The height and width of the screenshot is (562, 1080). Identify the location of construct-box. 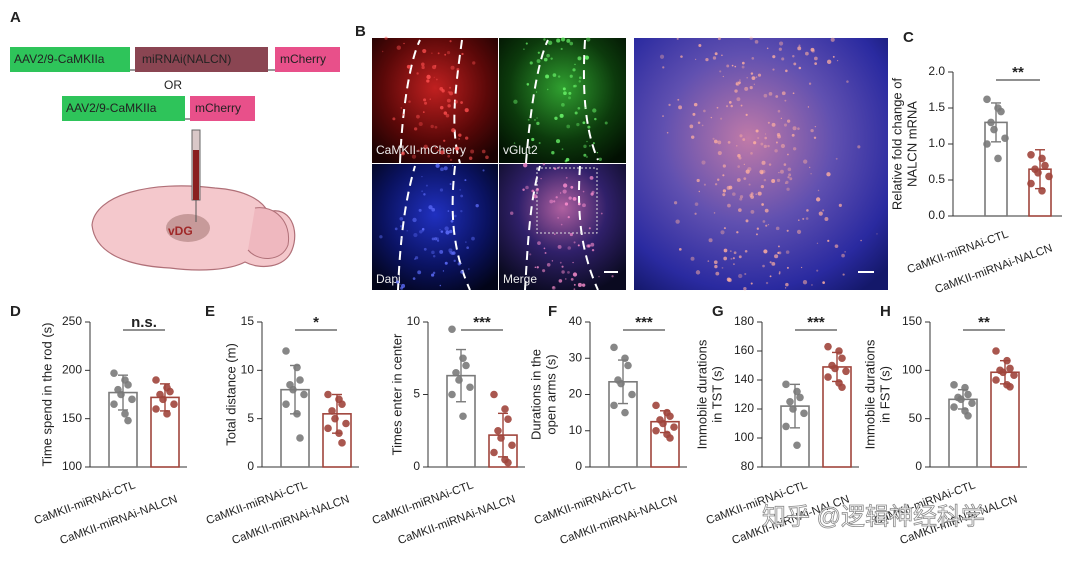
(123, 108).